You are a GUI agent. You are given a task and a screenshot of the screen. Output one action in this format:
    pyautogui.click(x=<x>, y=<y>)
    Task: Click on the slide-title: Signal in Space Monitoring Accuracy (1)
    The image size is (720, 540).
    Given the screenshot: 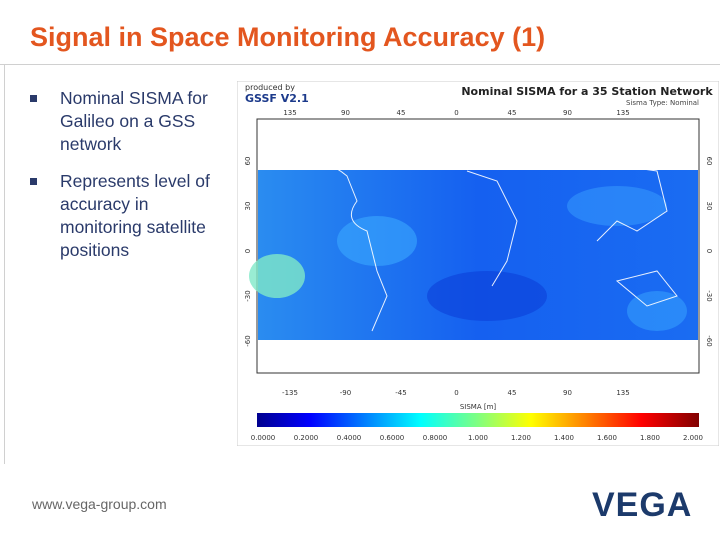 What is the action you would take?
    pyautogui.click(x=288, y=37)
    